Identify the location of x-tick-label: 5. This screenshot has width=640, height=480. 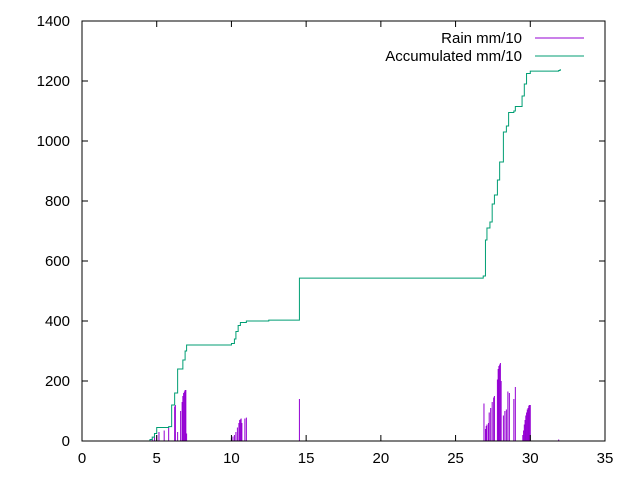
(157, 458).